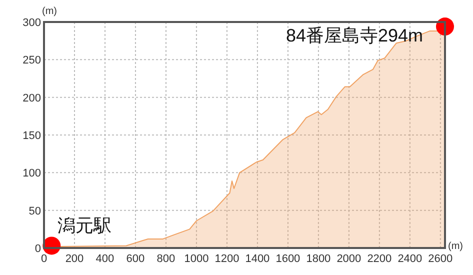  I want to click on x-tick-label: 2000, so click(349, 259).